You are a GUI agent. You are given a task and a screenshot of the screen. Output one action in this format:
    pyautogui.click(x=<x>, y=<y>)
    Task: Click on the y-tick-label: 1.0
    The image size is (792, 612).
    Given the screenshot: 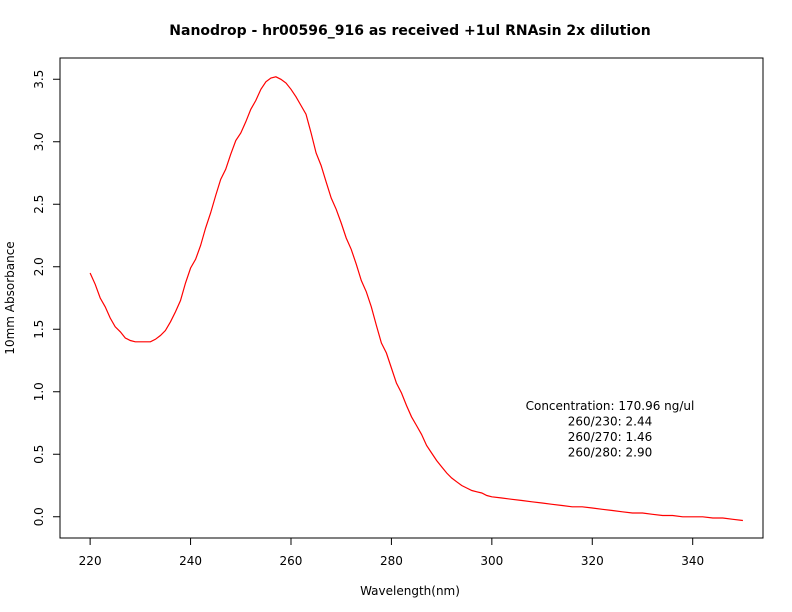 What is the action you would take?
    pyautogui.click(x=39, y=391)
    